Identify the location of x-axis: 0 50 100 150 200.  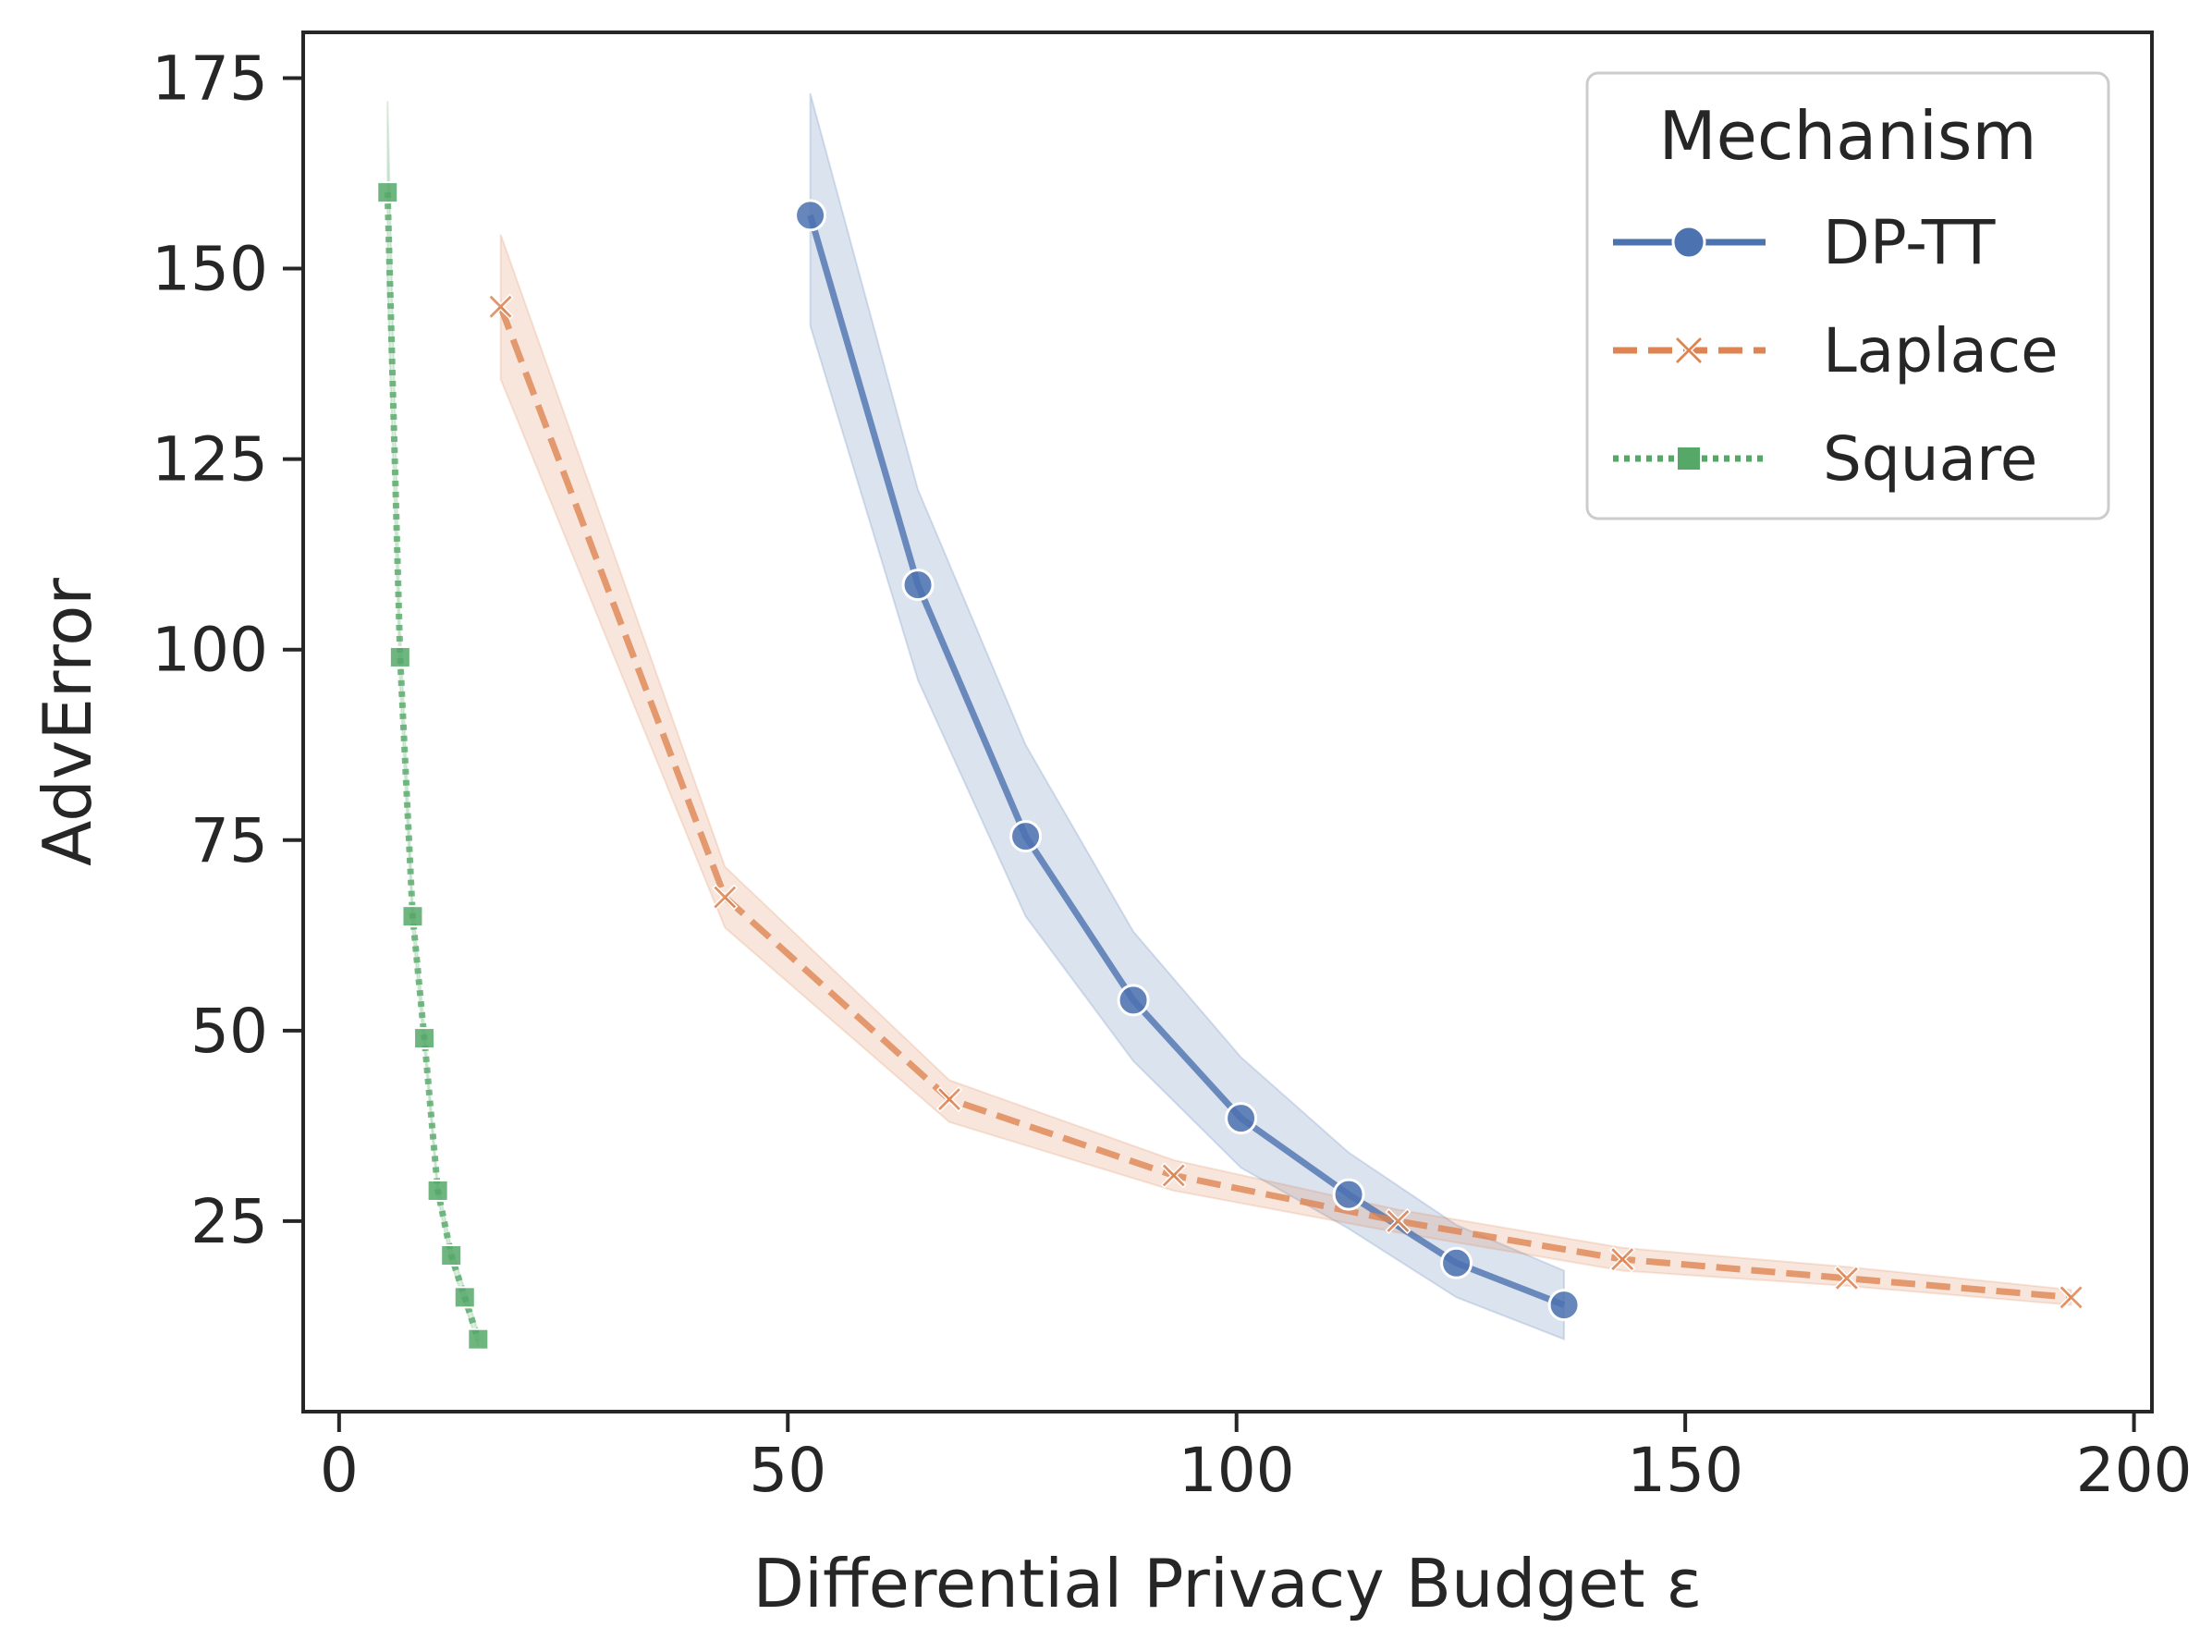
(1256, 1459).